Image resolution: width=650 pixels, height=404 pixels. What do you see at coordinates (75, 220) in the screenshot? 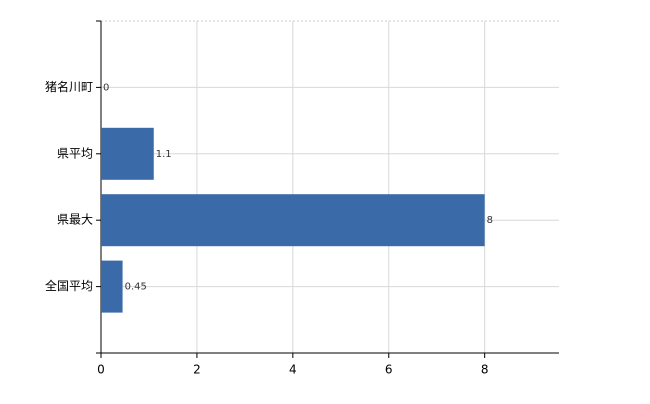
I see `y-tick-label: 県最大` at bounding box center [75, 220].